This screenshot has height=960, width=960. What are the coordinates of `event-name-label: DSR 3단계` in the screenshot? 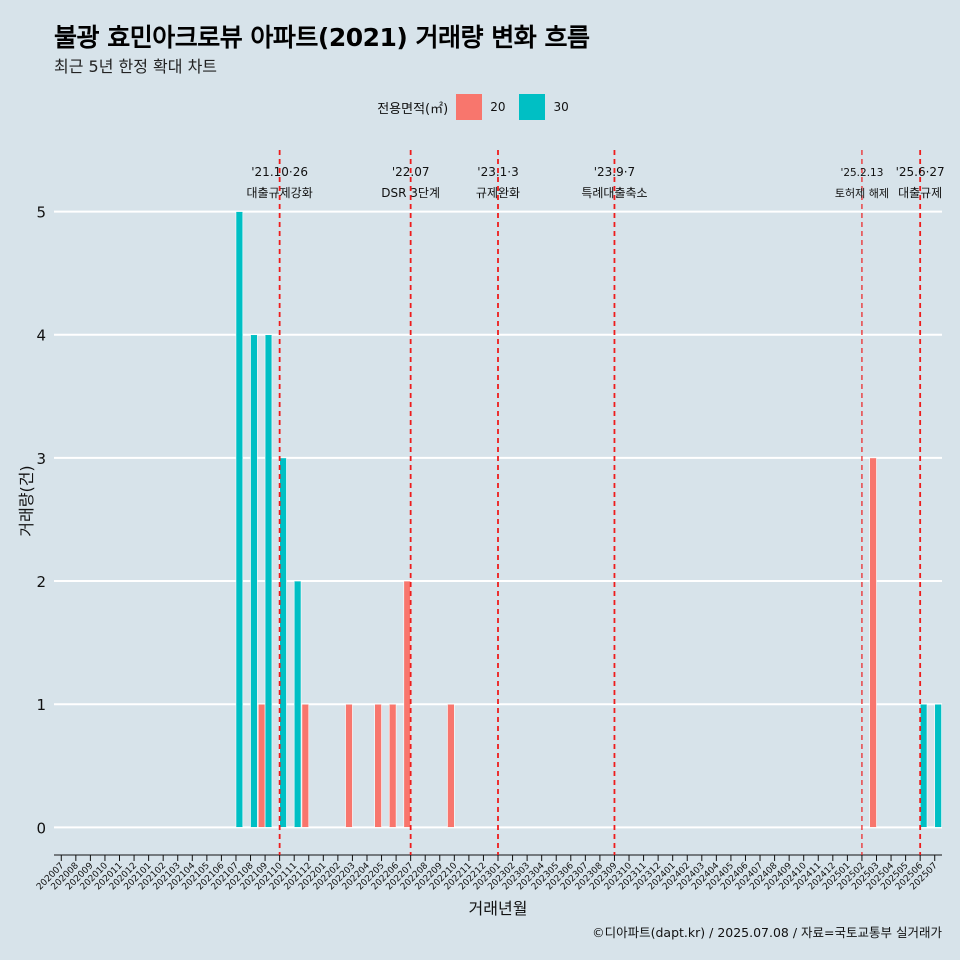 It's located at (410, 193).